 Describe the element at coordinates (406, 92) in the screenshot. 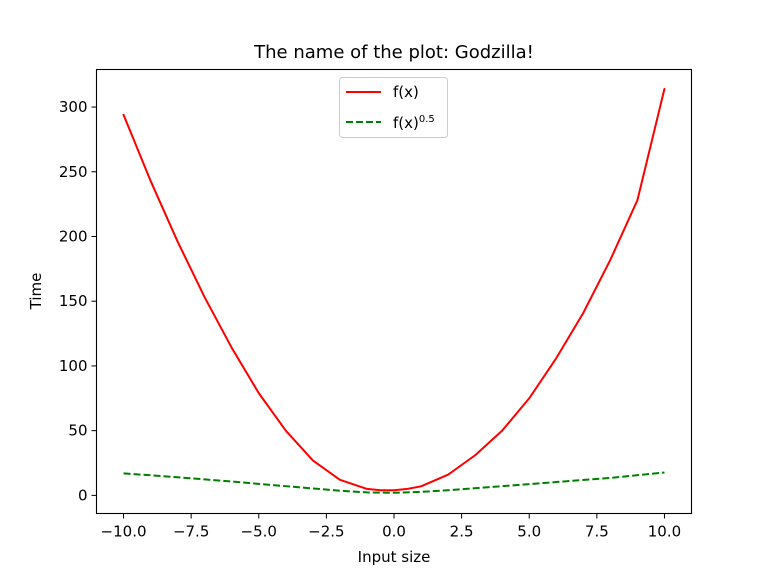

I see `legend-label-fx: f(x)` at that location.